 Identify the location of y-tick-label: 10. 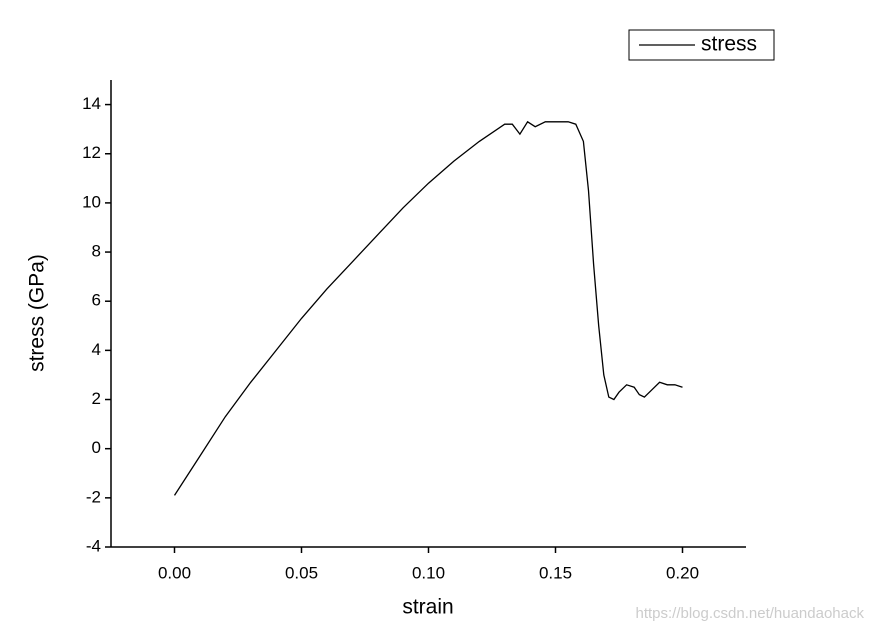
(91, 201).